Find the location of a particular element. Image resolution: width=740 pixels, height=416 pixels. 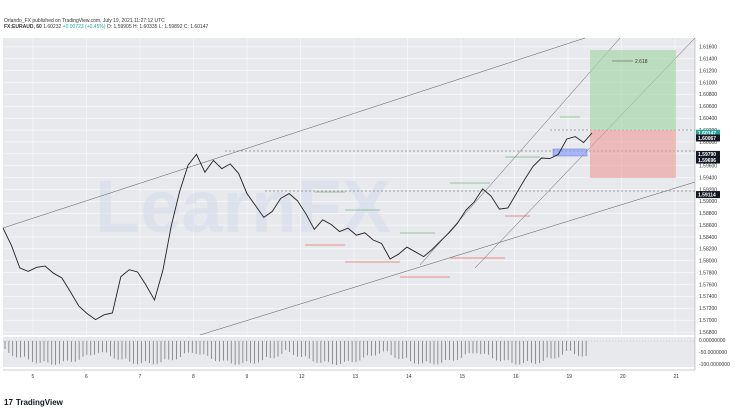

y-tick-label: 1.58600 is located at coordinates (708, 226).